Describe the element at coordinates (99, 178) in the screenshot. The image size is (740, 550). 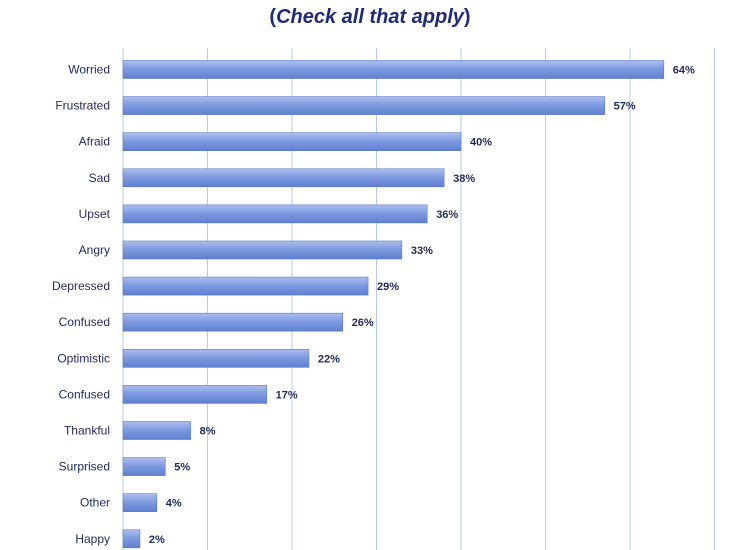
I see `category-label: Sad` at that location.